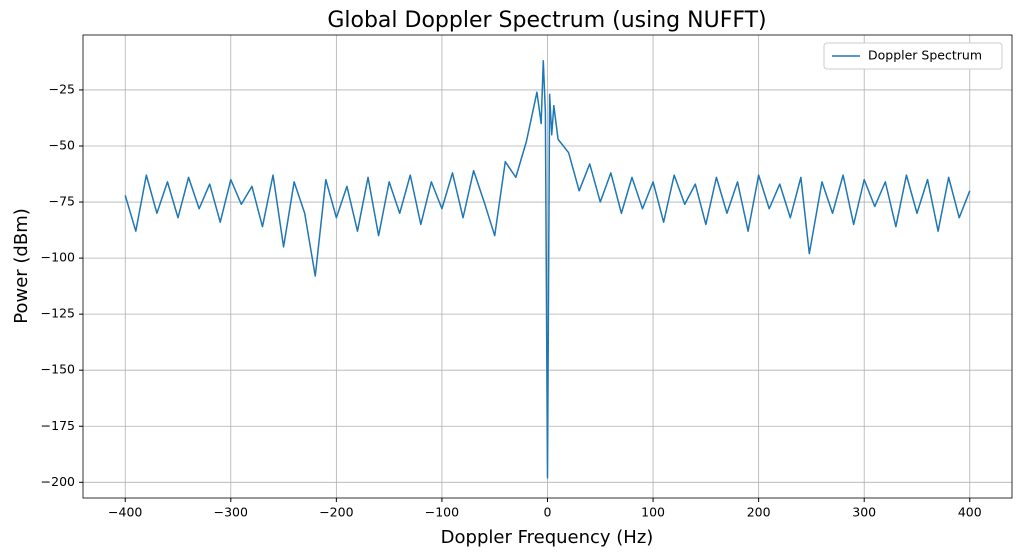 The height and width of the screenshot is (558, 1023). Describe the element at coordinates (653, 512) in the screenshot. I see `x-tick-label: 100` at that location.